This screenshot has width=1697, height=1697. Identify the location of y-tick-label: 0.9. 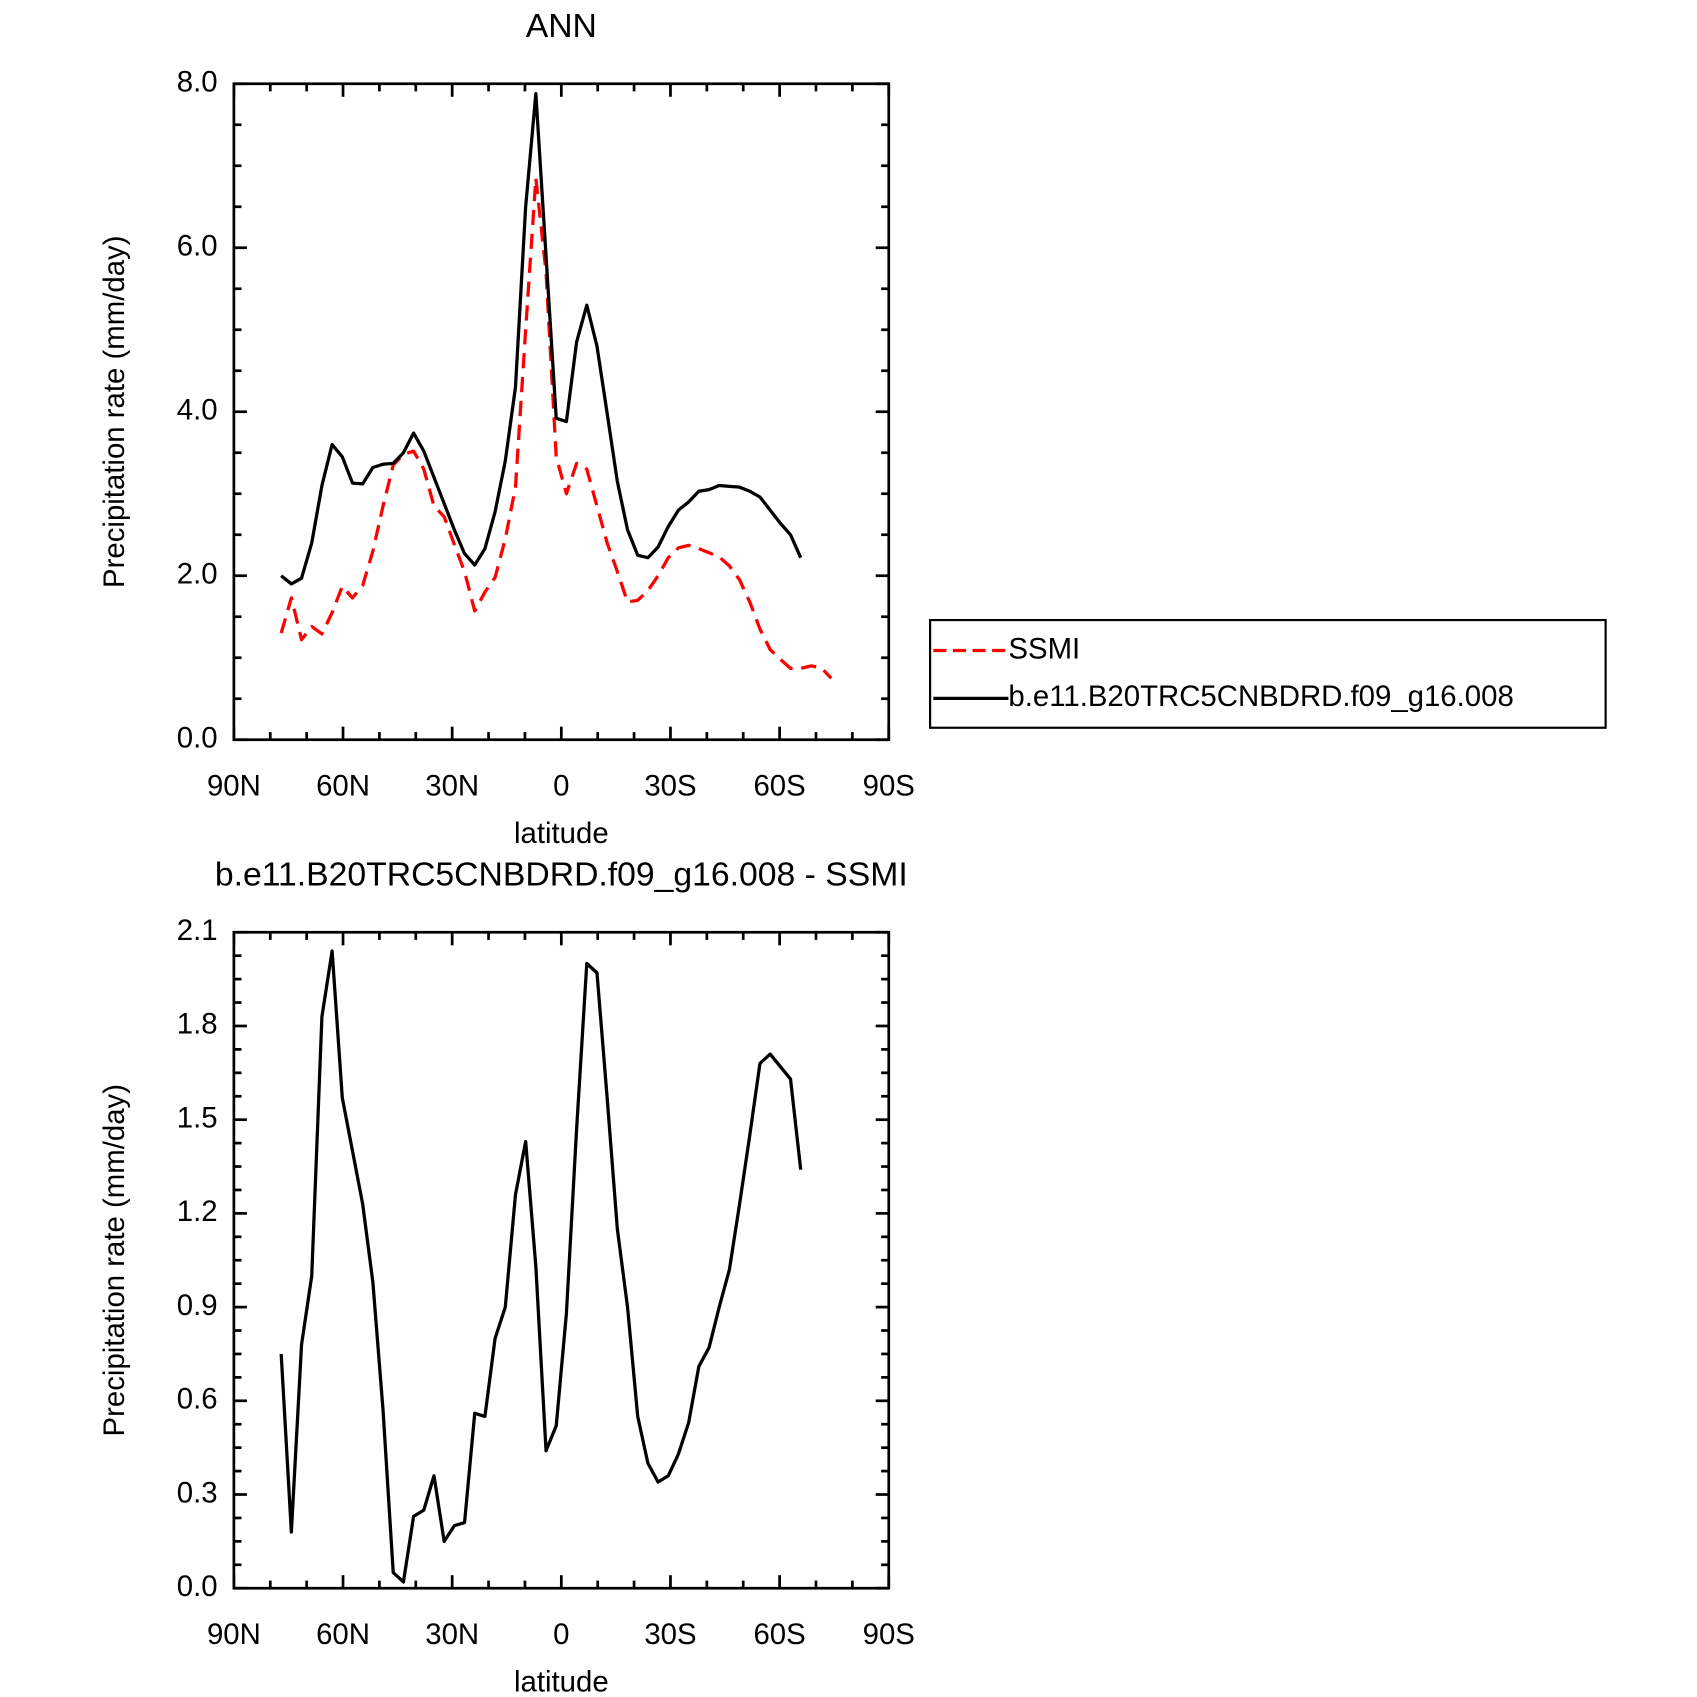
(197, 1305).